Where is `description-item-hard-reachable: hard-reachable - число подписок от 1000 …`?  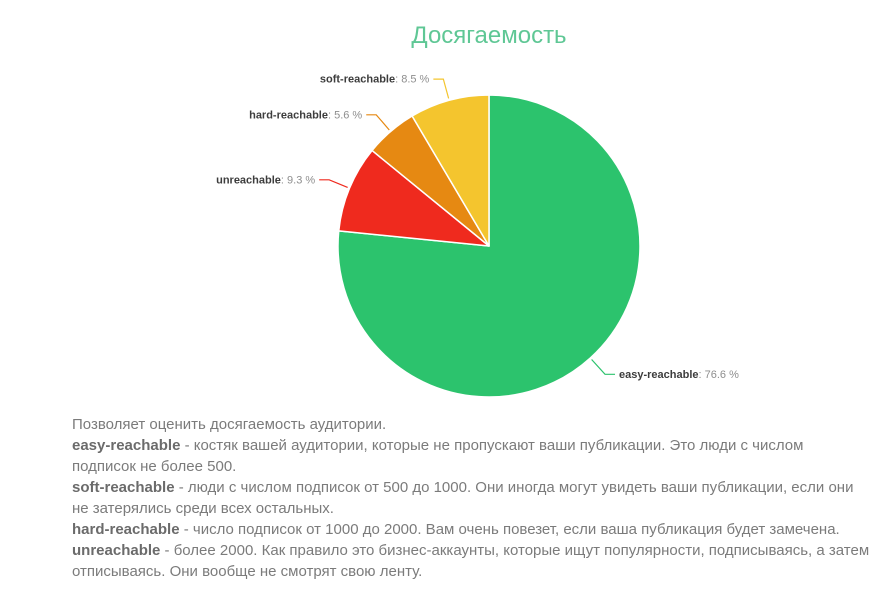 description-item-hard-reachable: hard-reachable - число подписок от 1000 … is located at coordinates (471, 529).